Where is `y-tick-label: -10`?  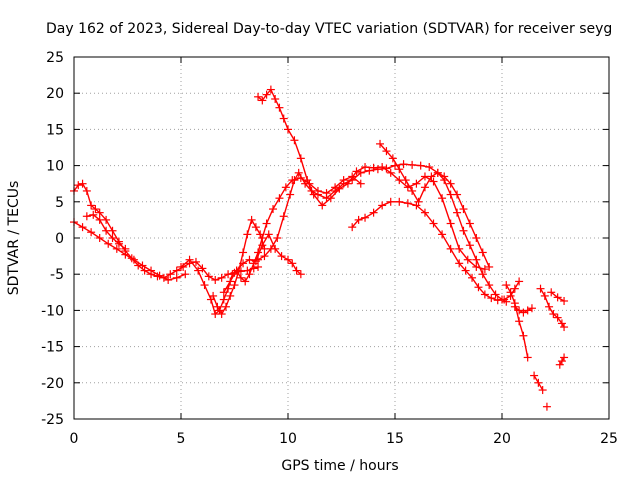 y-tick-label: -10 is located at coordinates (52, 311).